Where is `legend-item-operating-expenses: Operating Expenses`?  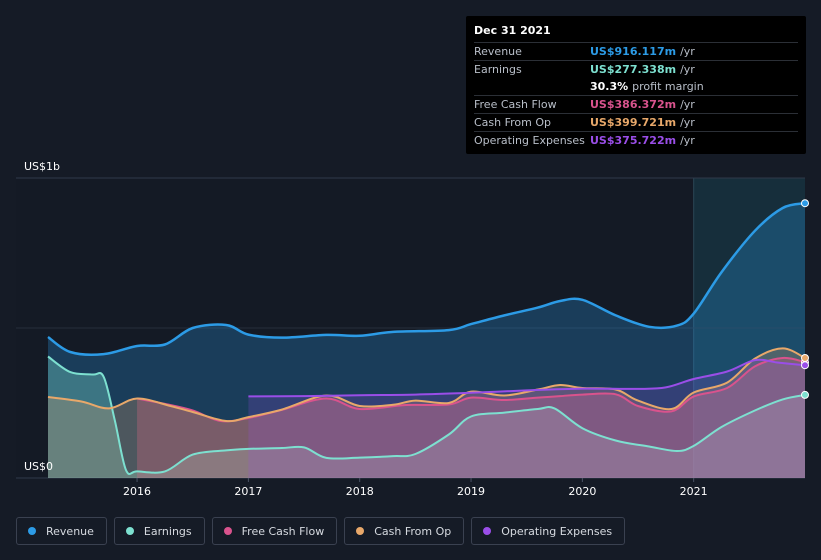
legend-item-operating-expenses: Operating Expenses is located at coordinates (548, 531).